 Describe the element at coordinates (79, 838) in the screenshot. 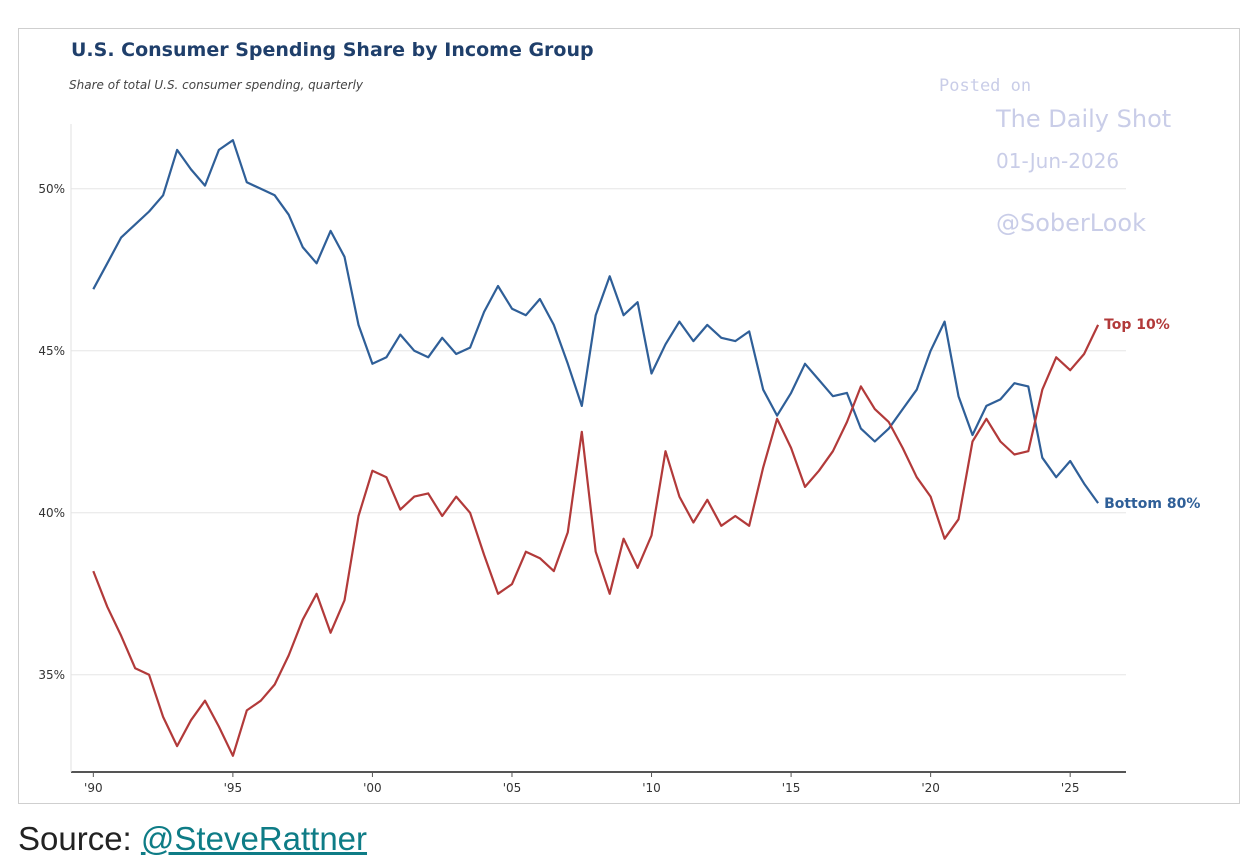

I see `source-prefix: Source:` at that location.